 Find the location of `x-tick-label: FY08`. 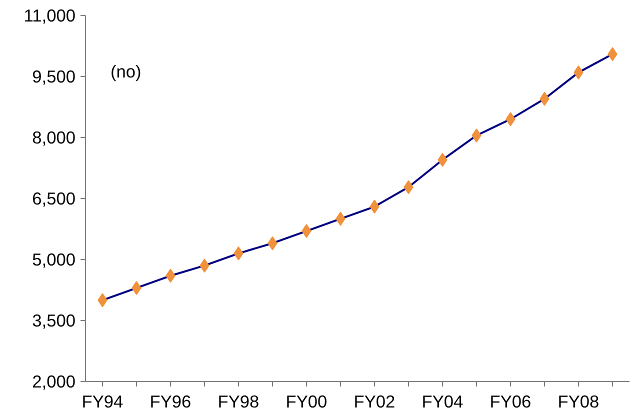

x-tick-label: FY08 is located at coordinates (579, 402).